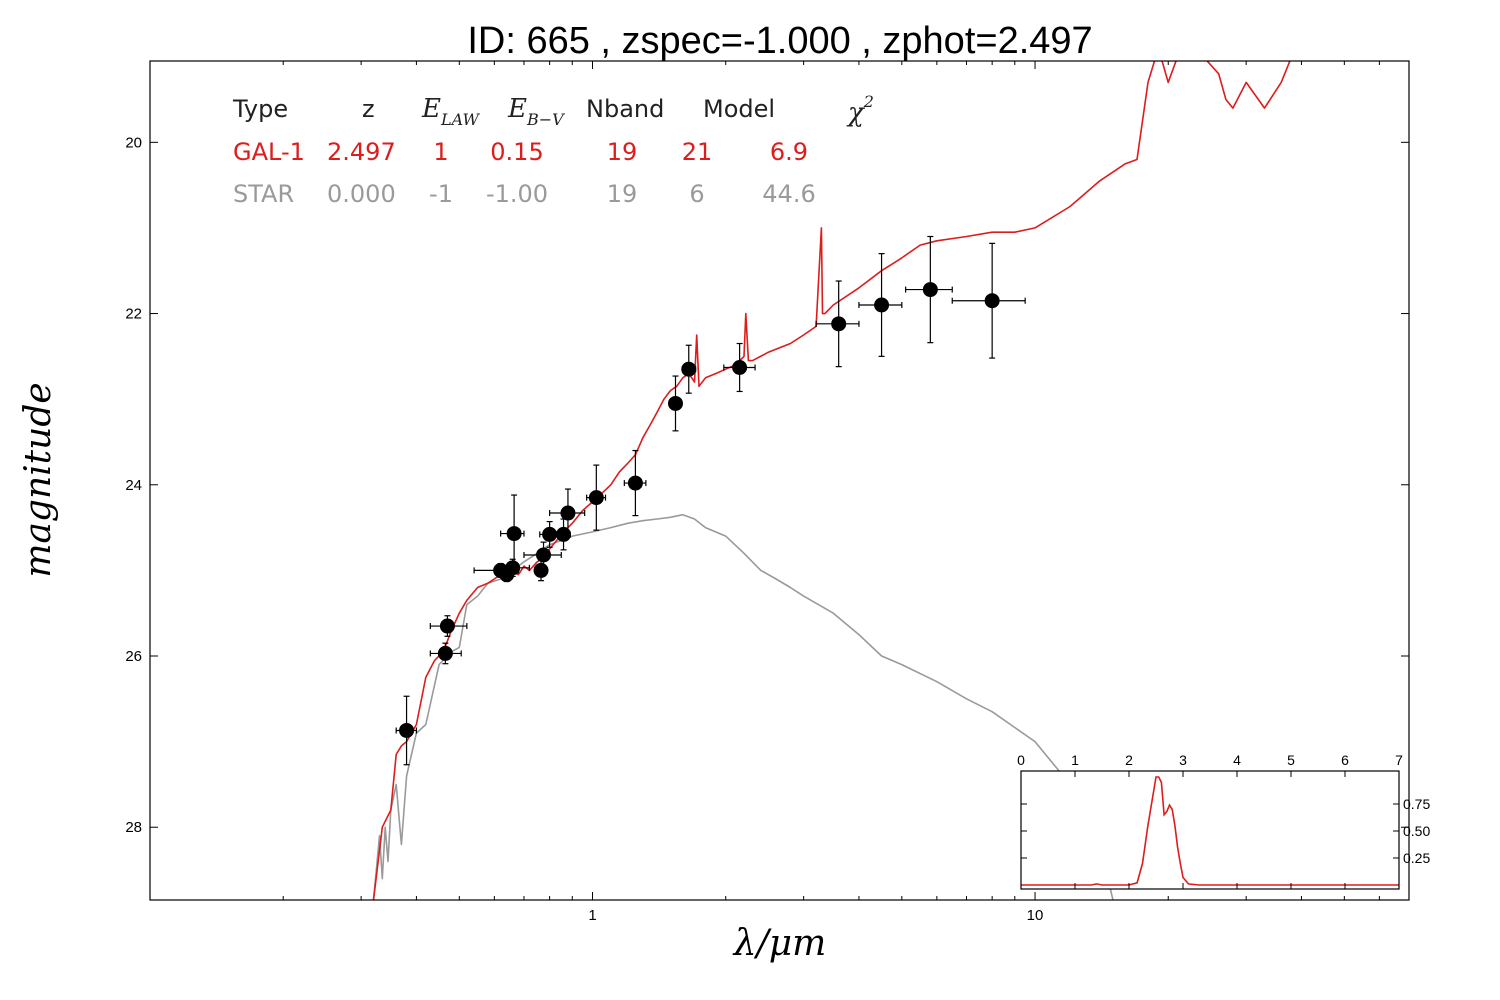 The image size is (1500, 1000). Describe the element at coordinates (1021, 760) in the screenshot. I see `inset-x-tick-label: 0` at that location.